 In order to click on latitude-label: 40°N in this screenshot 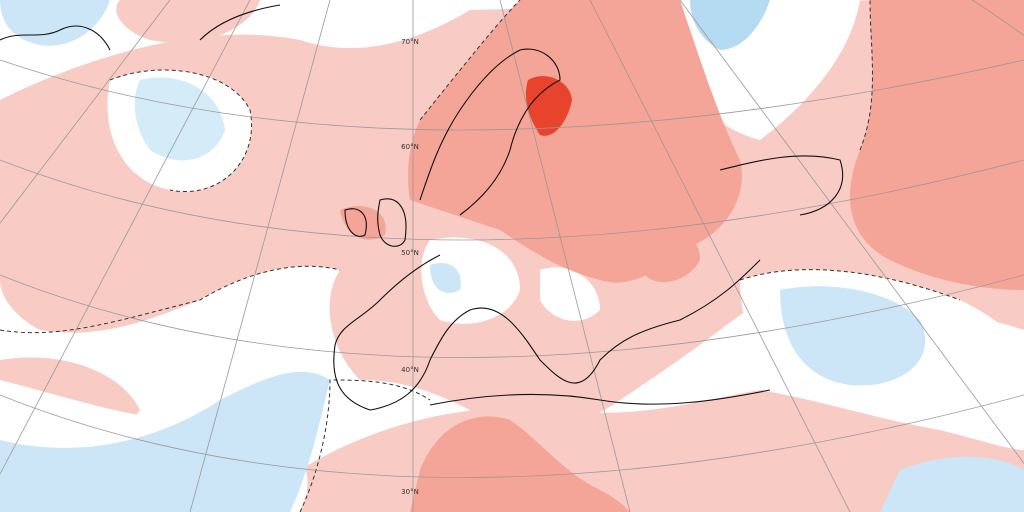, I will do `click(410, 370)`.